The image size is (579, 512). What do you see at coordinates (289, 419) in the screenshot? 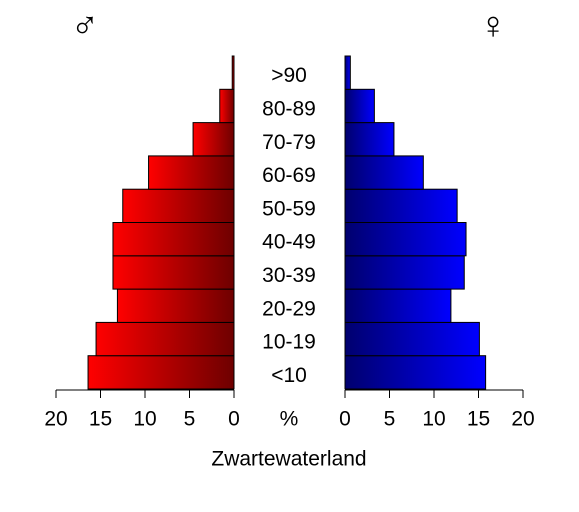
I see `axis-unit: %` at bounding box center [289, 419].